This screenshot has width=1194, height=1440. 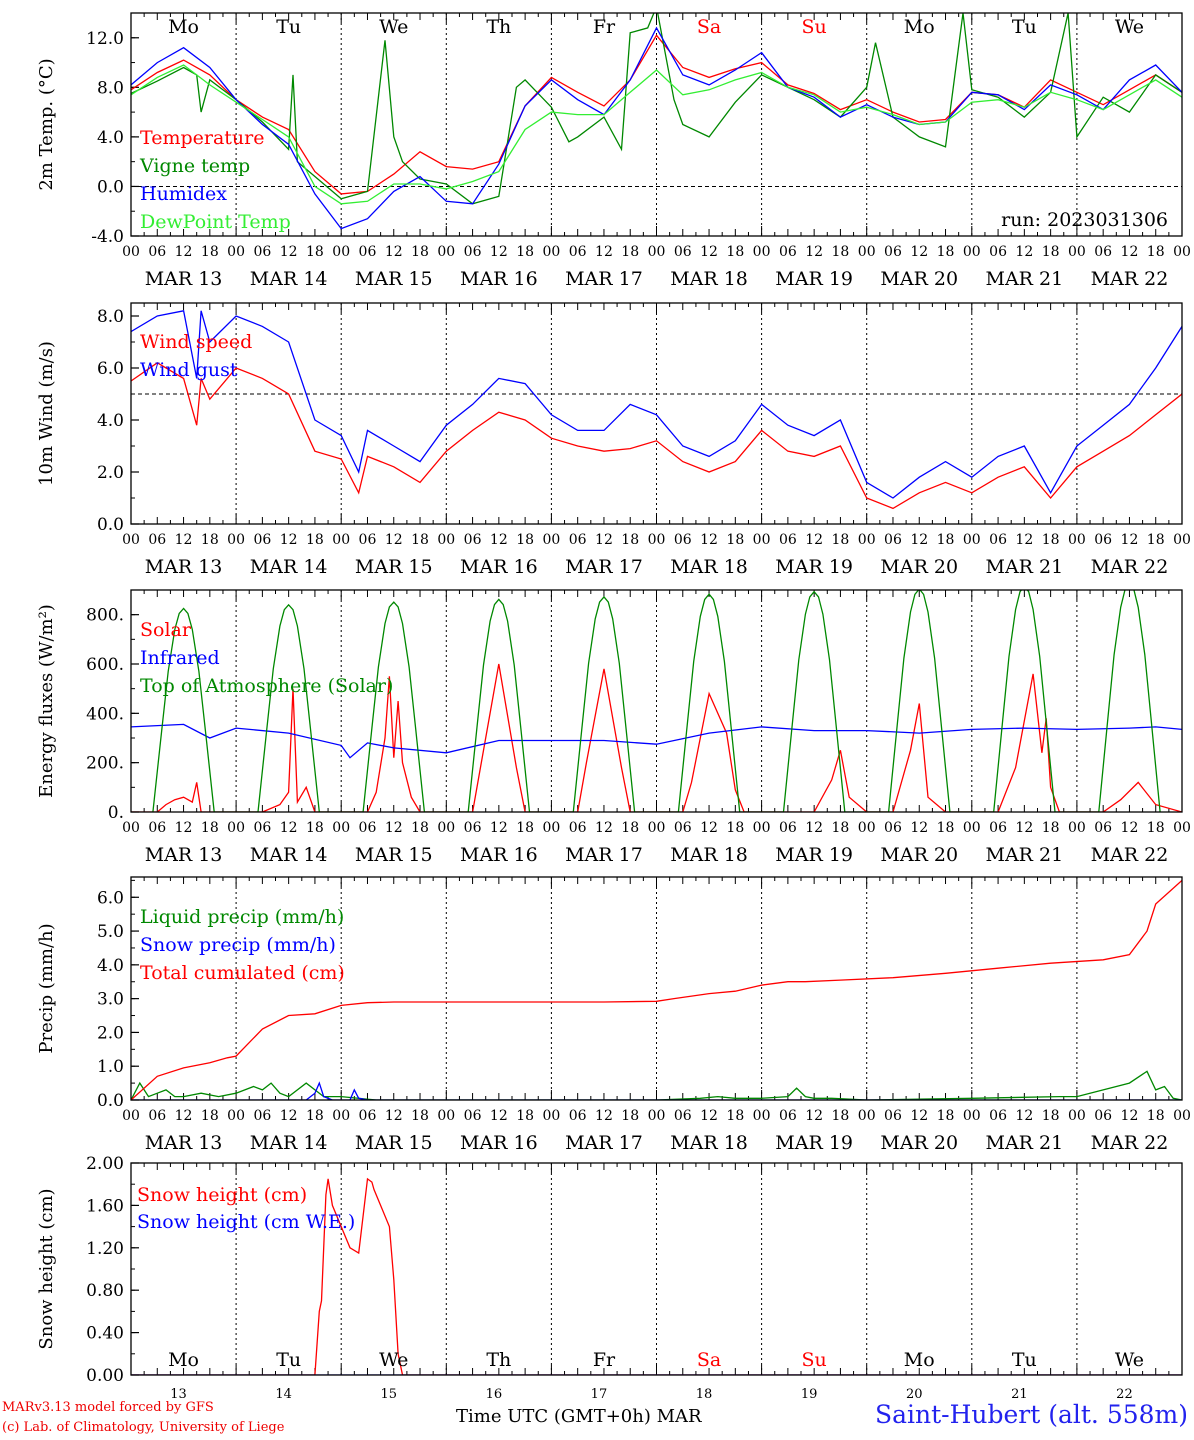 What do you see at coordinates (46, 701) in the screenshot?
I see `y-axis-label: Energy fluxes (W/m²)` at bounding box center [46, 701].